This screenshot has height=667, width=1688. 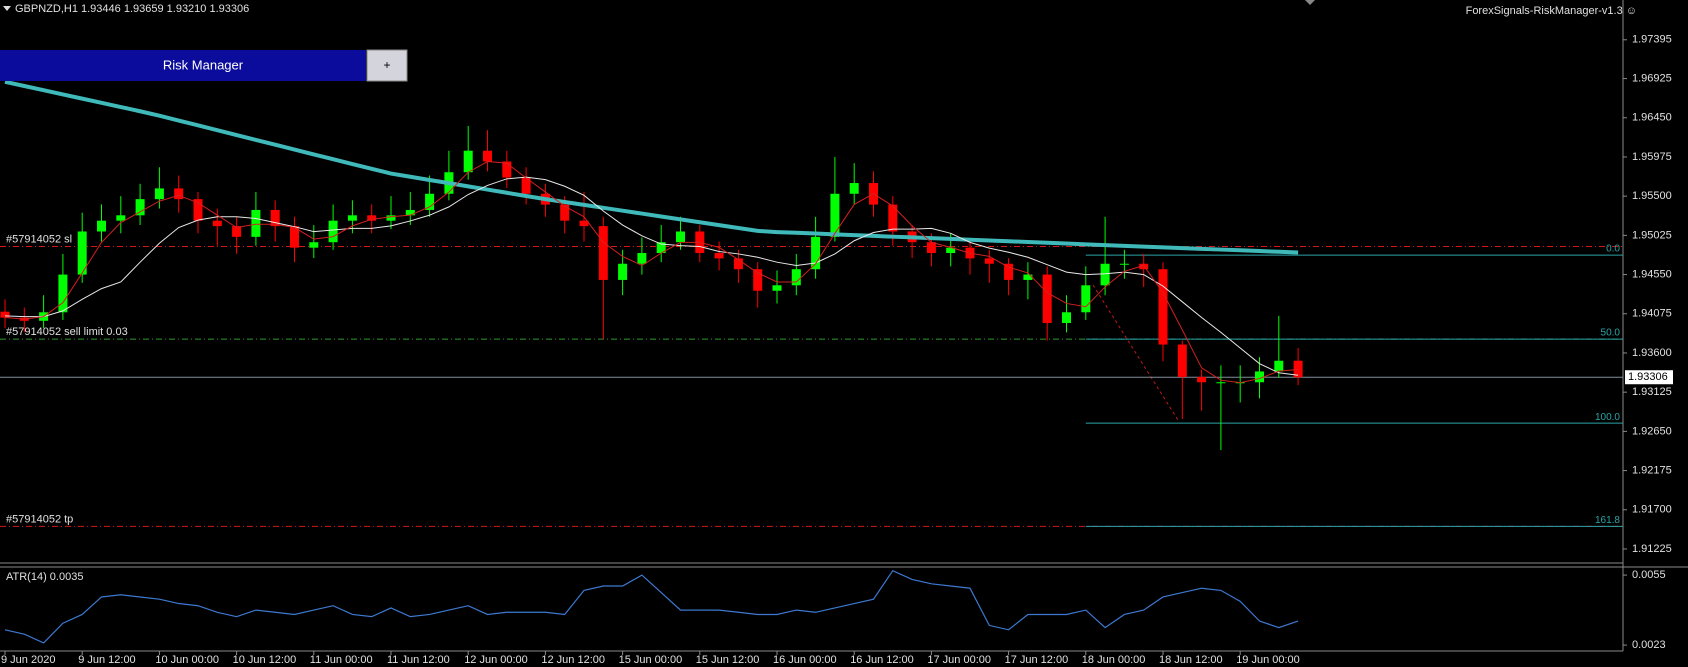 What do you see at coordinates (805, 660) in the screenshot?
I see `x-tick-label: 16 Jun 00:00` at bounding box center [805, 660].